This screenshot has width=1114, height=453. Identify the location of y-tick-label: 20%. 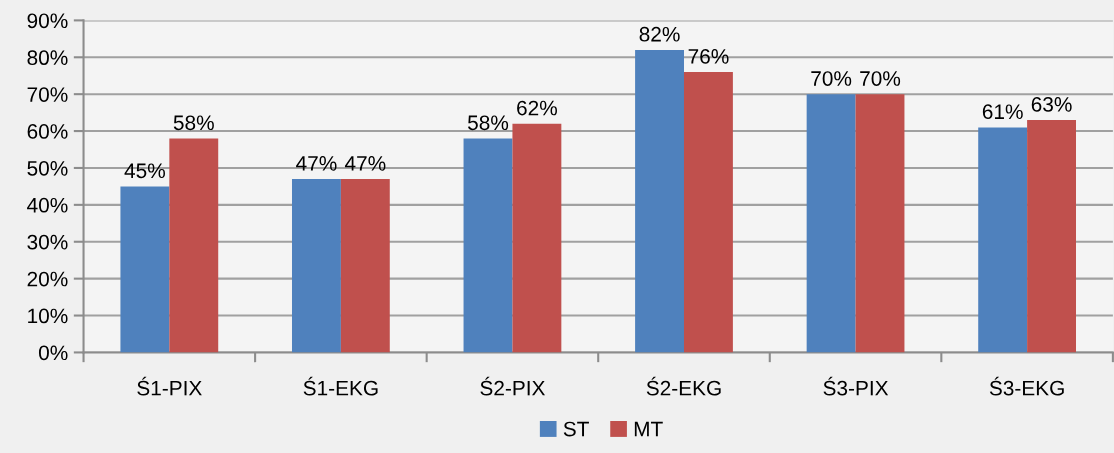
(47, 279).